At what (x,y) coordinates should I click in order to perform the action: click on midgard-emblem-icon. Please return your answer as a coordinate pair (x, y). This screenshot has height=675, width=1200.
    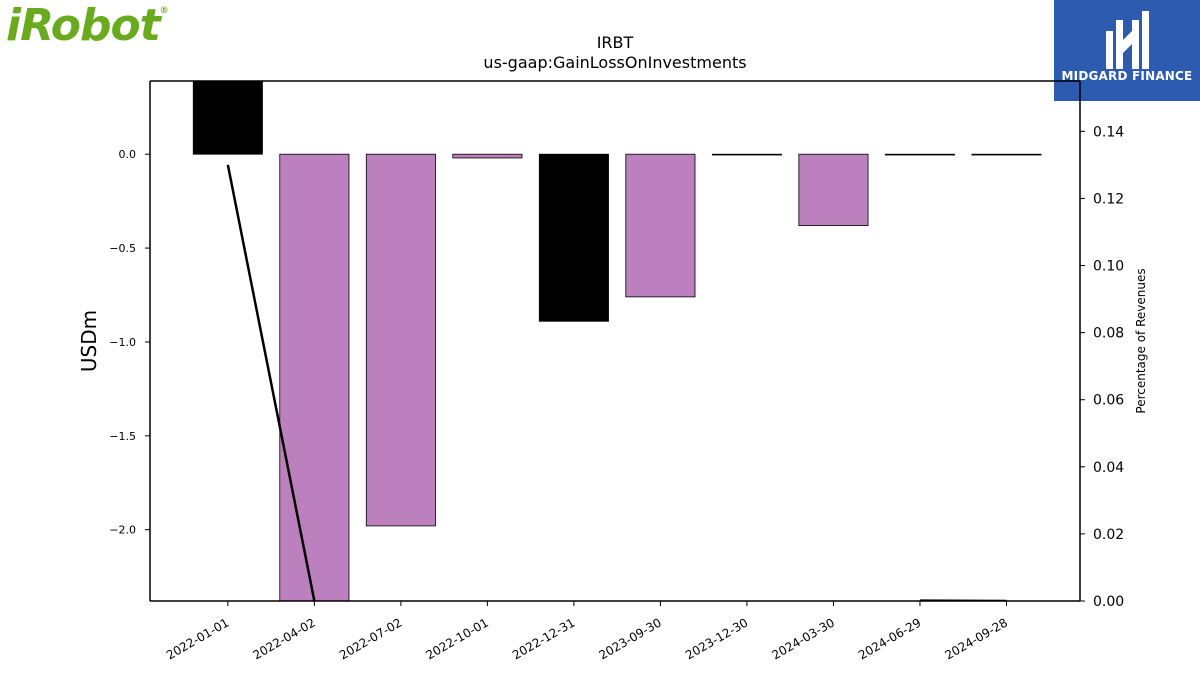
    Looking at the image, I should click on (1127, 40).